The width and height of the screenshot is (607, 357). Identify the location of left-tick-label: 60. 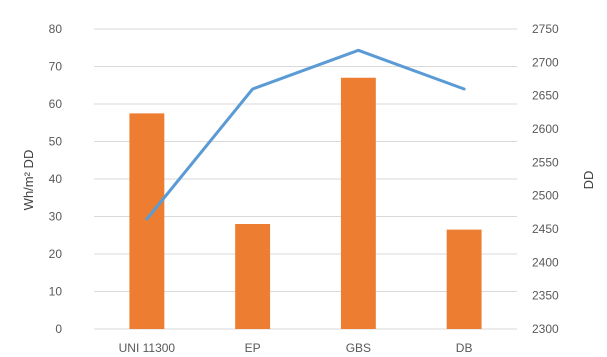
(56, 104).